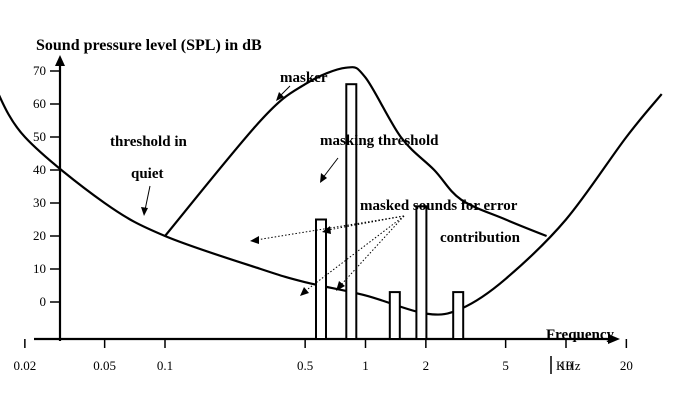 Image resolution: width=674 pixels, height=408 pixels. Describe the element at coordinates (614, 339) in the screenshot. I see `x-axis-arrowhead` at that location.